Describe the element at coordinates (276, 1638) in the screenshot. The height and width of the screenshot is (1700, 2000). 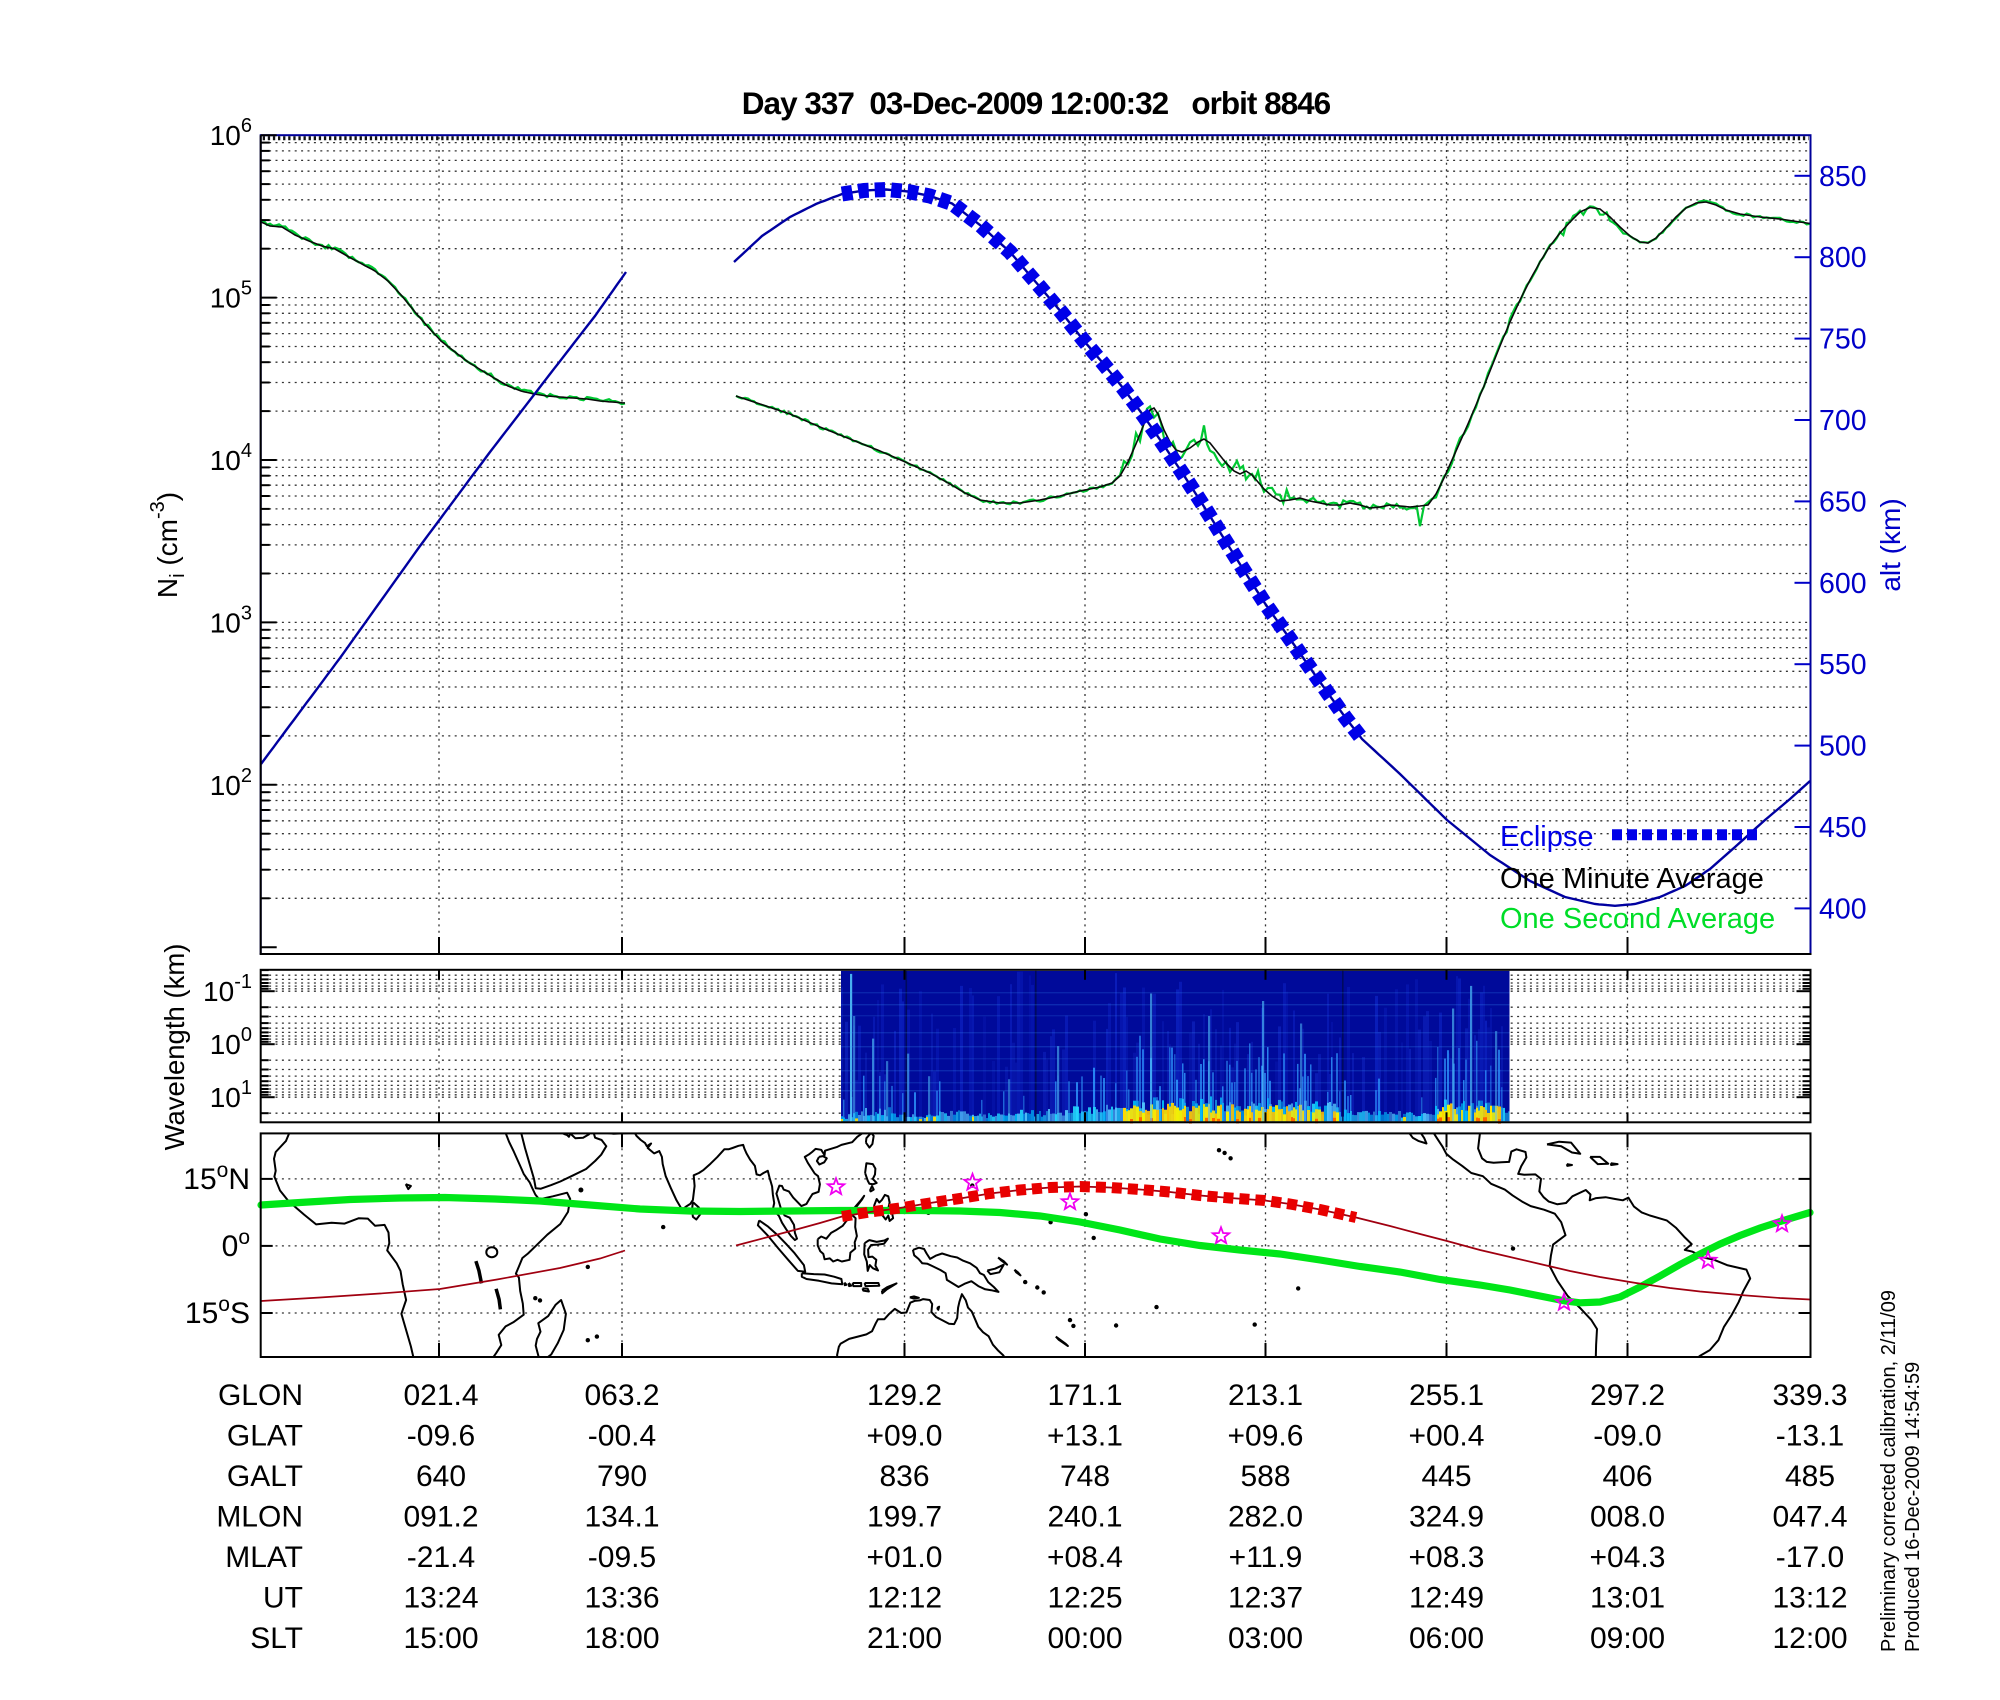
I see `svg-text: SLT` at that location.